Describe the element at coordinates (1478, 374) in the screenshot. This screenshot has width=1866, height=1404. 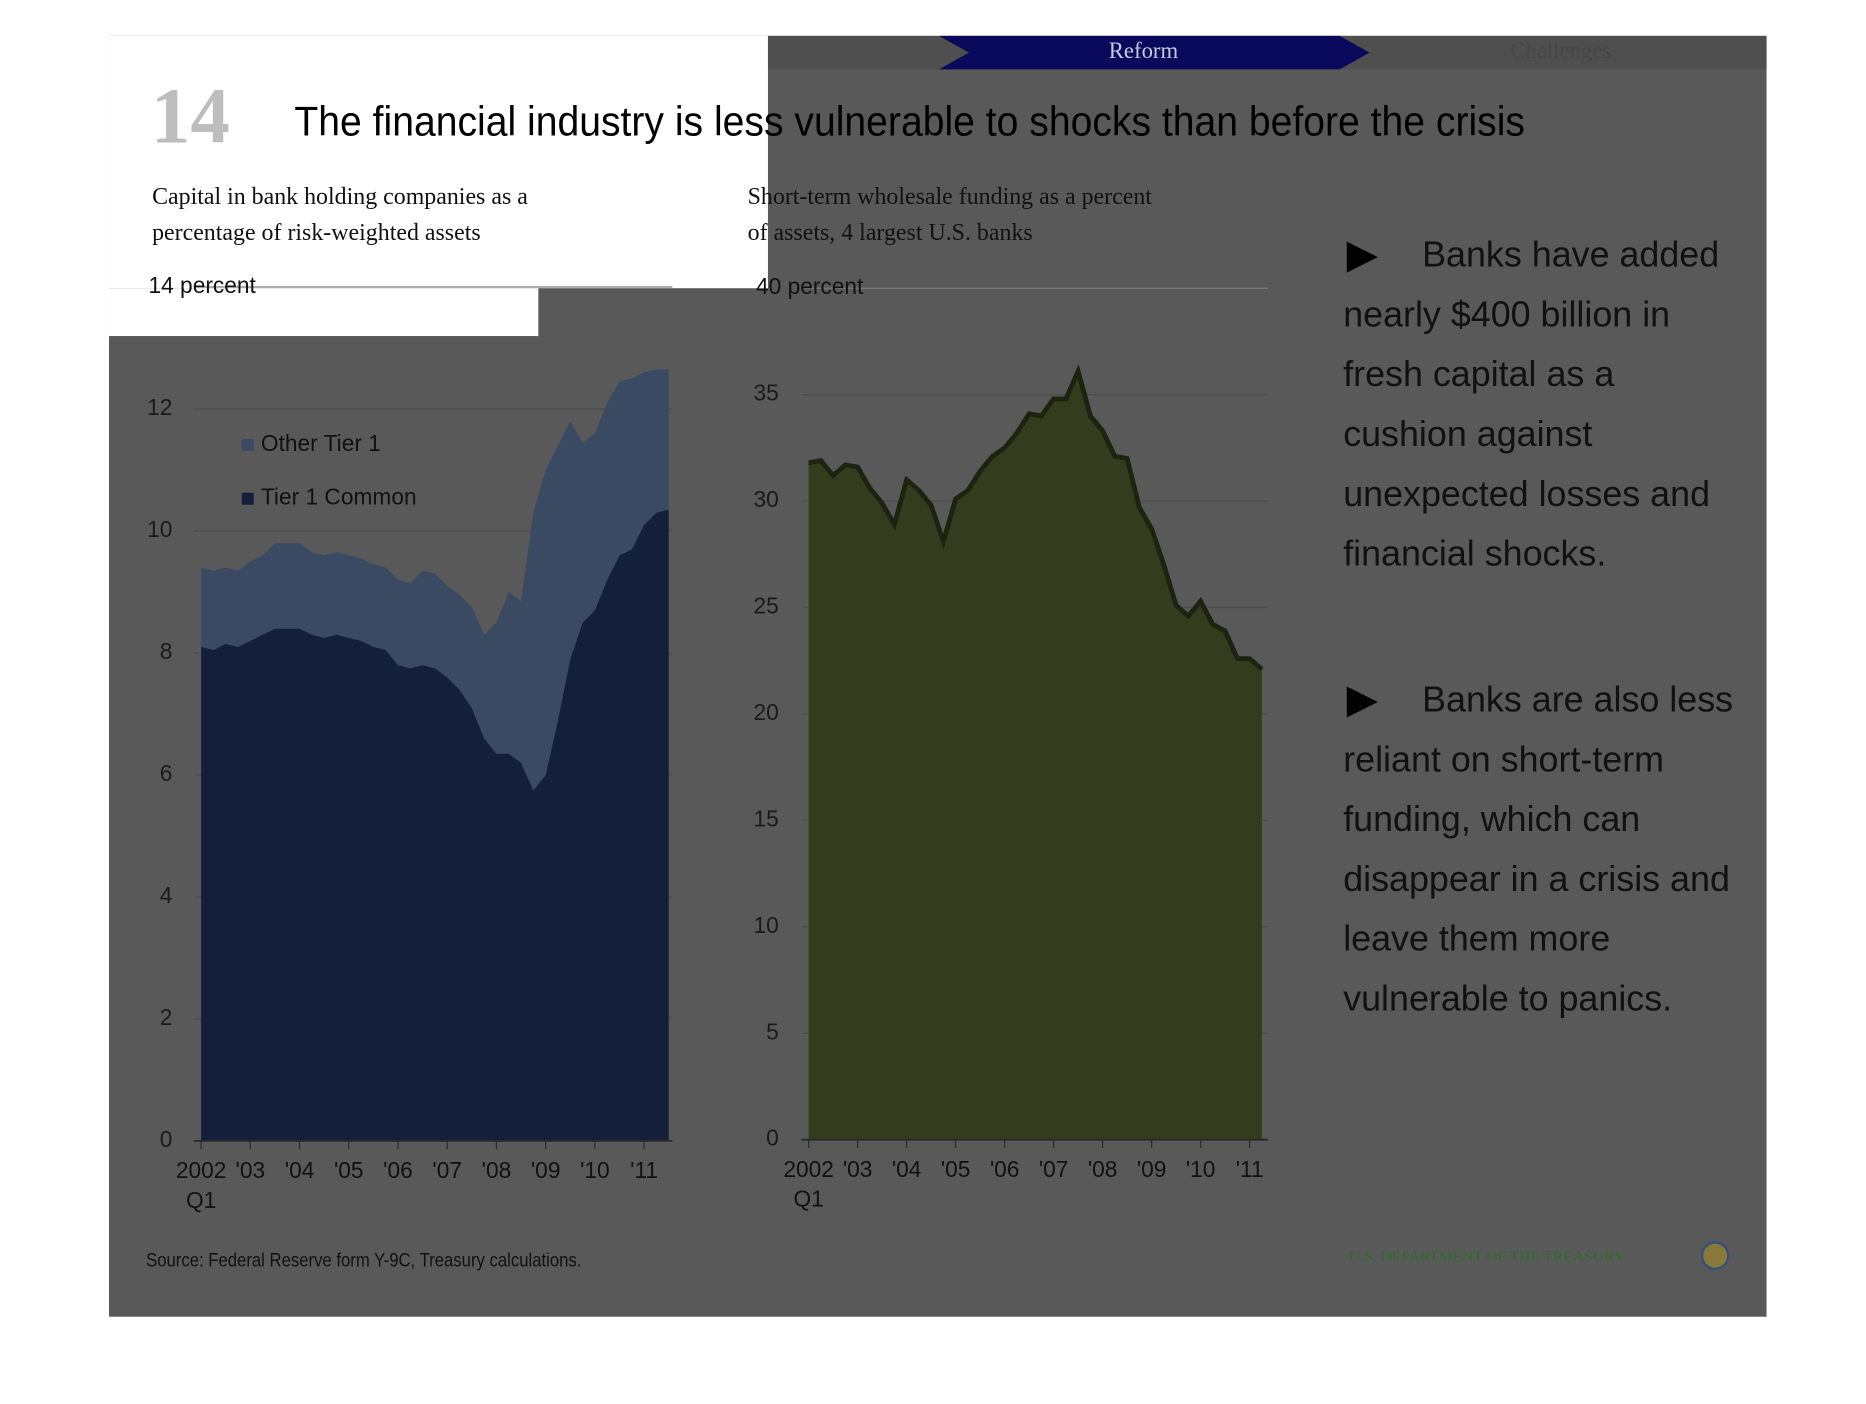
I see `bullet-text: fresh capital as a` at that location.